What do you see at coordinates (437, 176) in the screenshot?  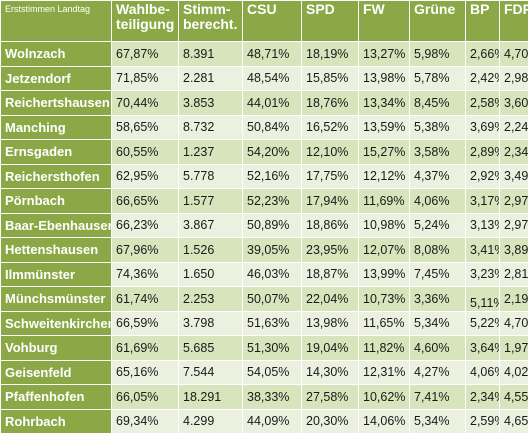 I see `cell-gruene: 4,37%` at bounding box center [437, 176].